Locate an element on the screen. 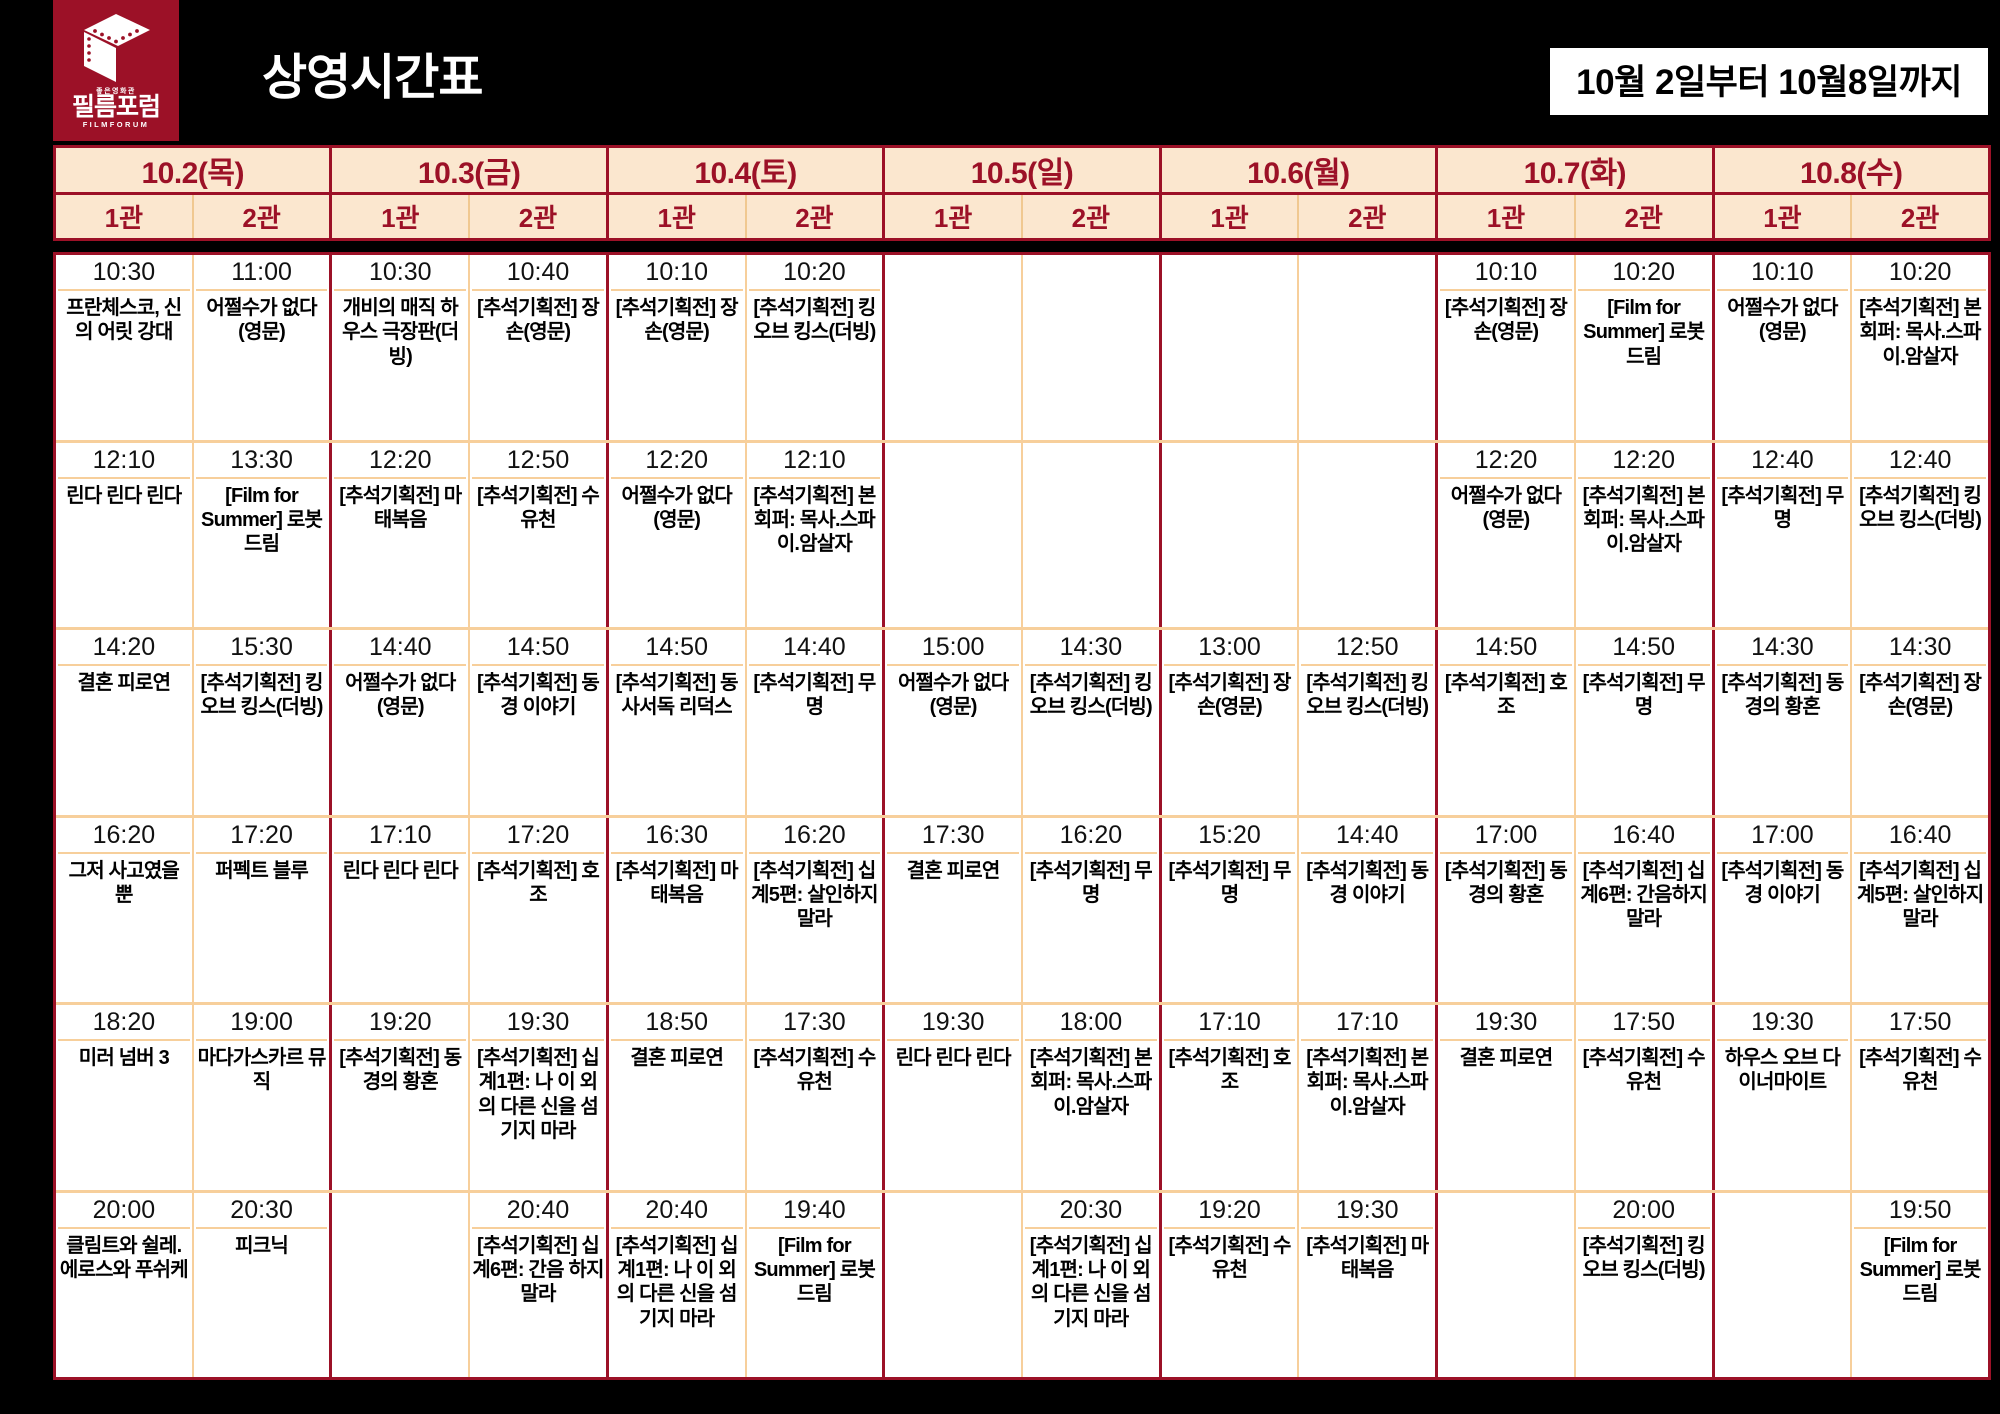 Image resolution: width=2000 pixels, height=1414 pixels. screening-cell: 13:00 [추석기획전] 장손(영문) is located at coordinates (1231, 722).